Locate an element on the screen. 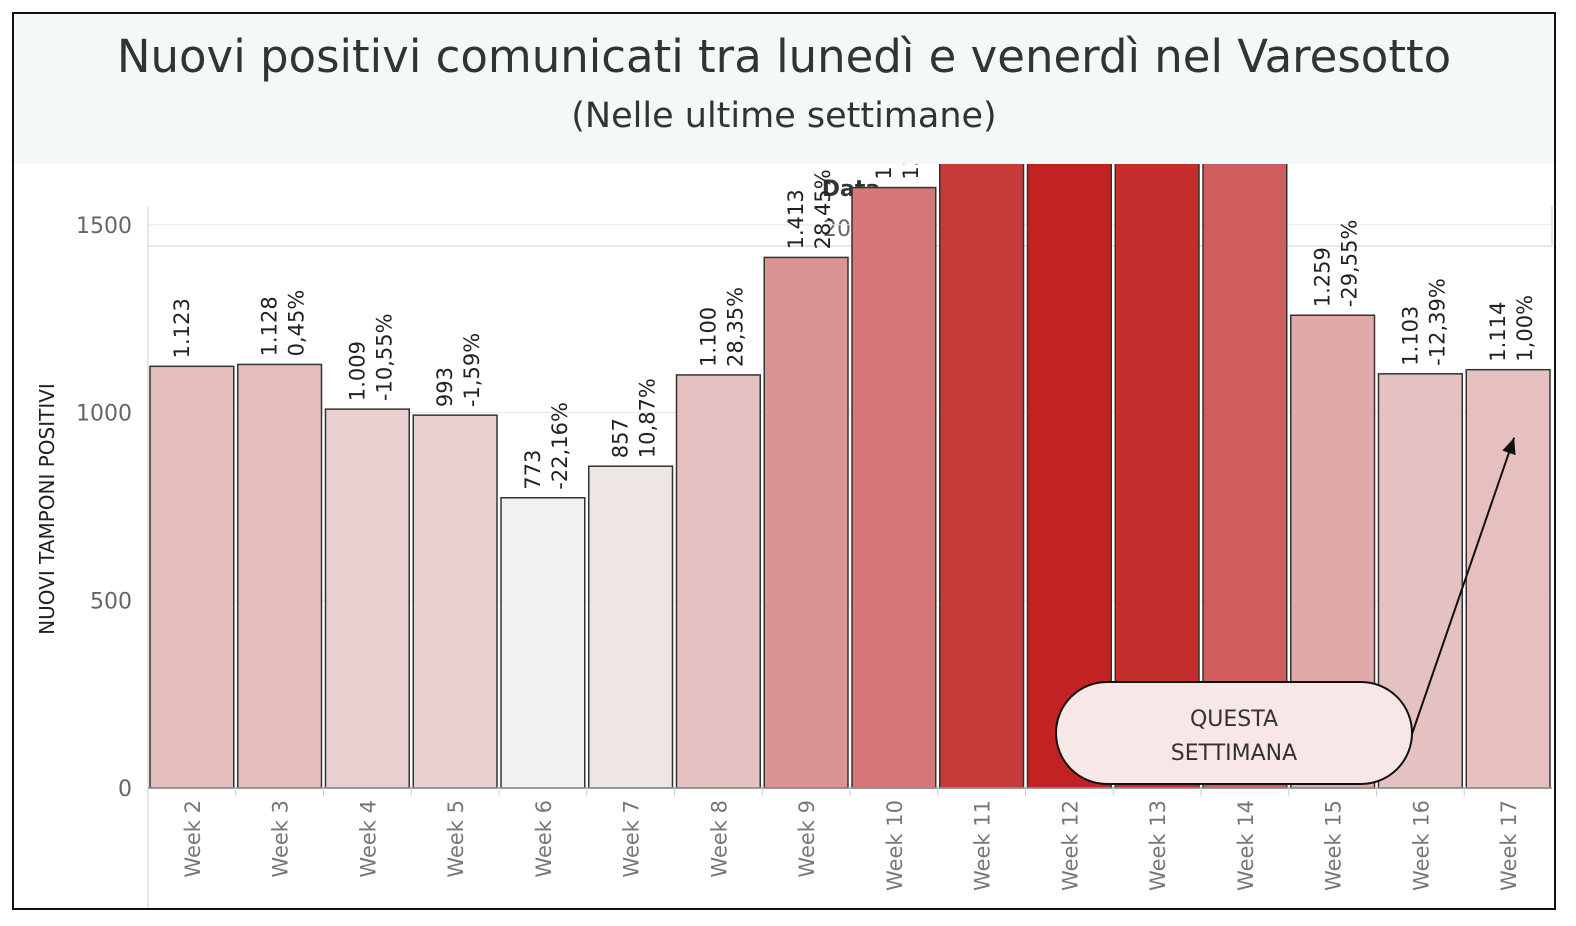 Image resolution: width=1576 pixels, height=926 pixels. y-tick-label: 1000 is located at coordinates (104, 414).